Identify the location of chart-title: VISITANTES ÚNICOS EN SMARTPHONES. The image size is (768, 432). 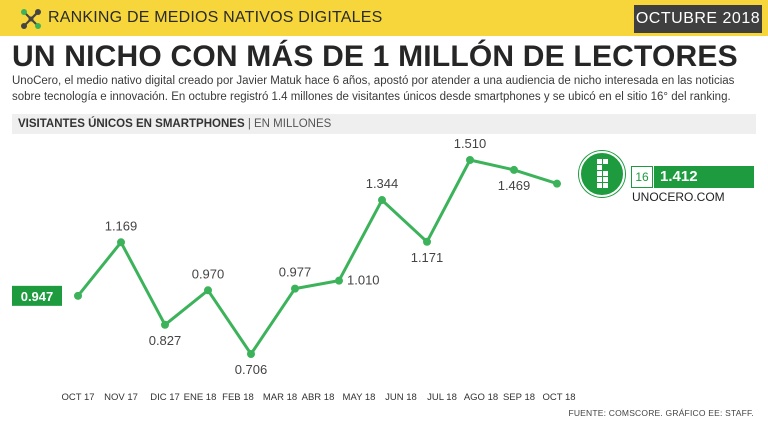
(131, 124).